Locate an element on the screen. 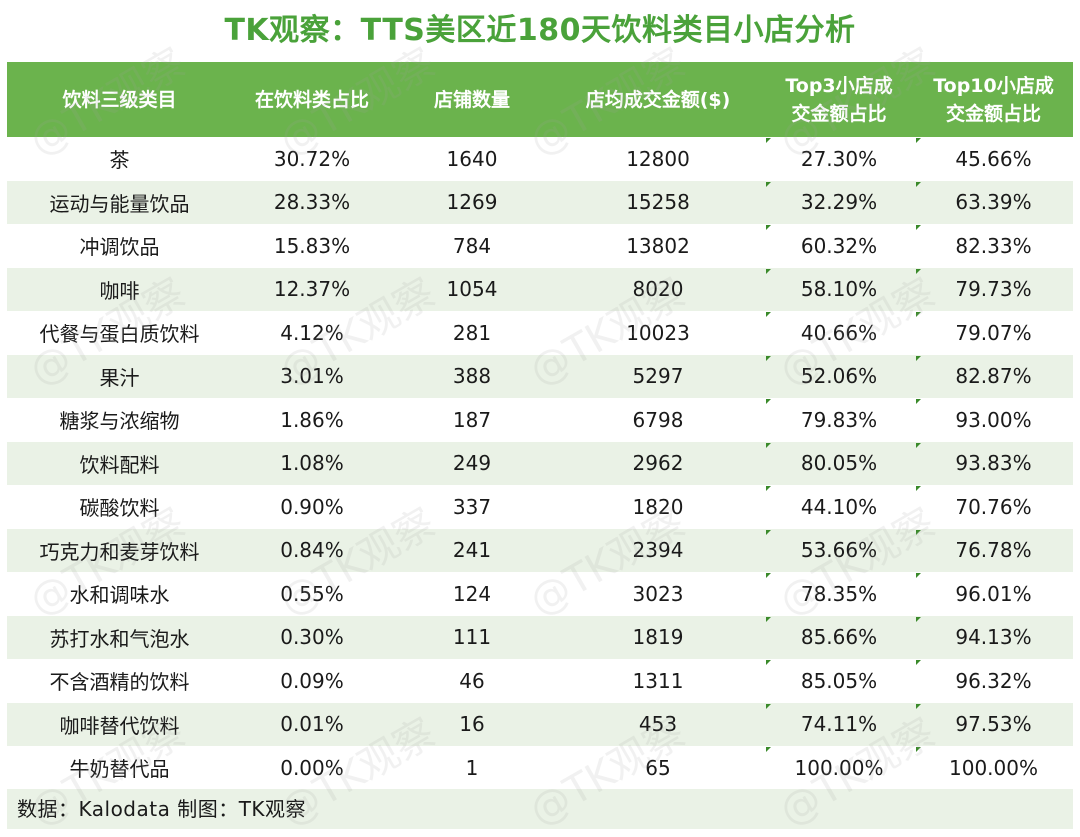 The width and height of the screenshot is (1080, 837). cell-top3-share: 44.10% is located at coordinates (839, 507).